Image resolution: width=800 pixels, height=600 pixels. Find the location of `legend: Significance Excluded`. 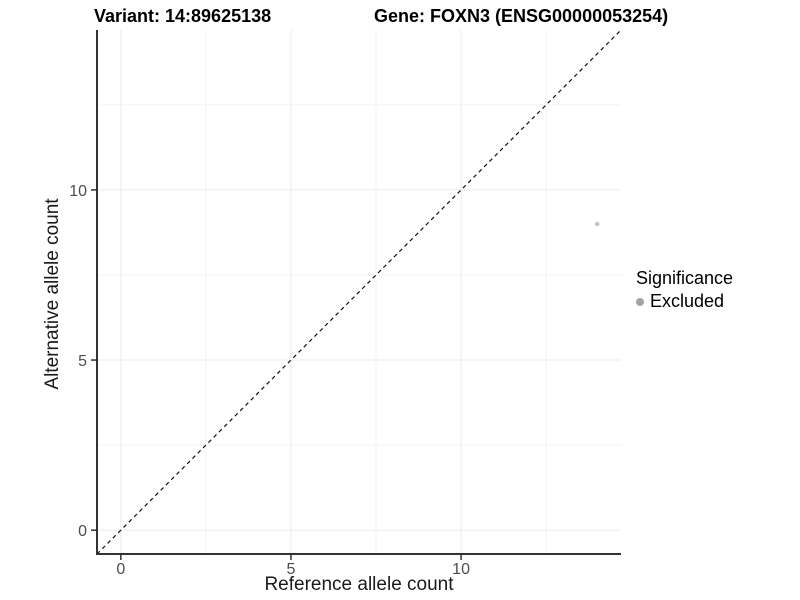

legend: Significance Excluded is located at coordinates (684, 289).